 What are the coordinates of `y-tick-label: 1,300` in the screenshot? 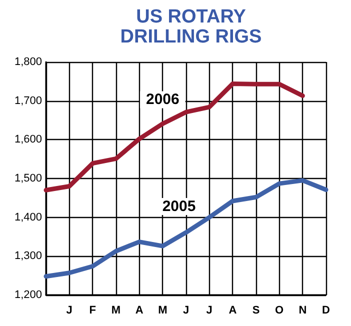 It's located at (28, 256).